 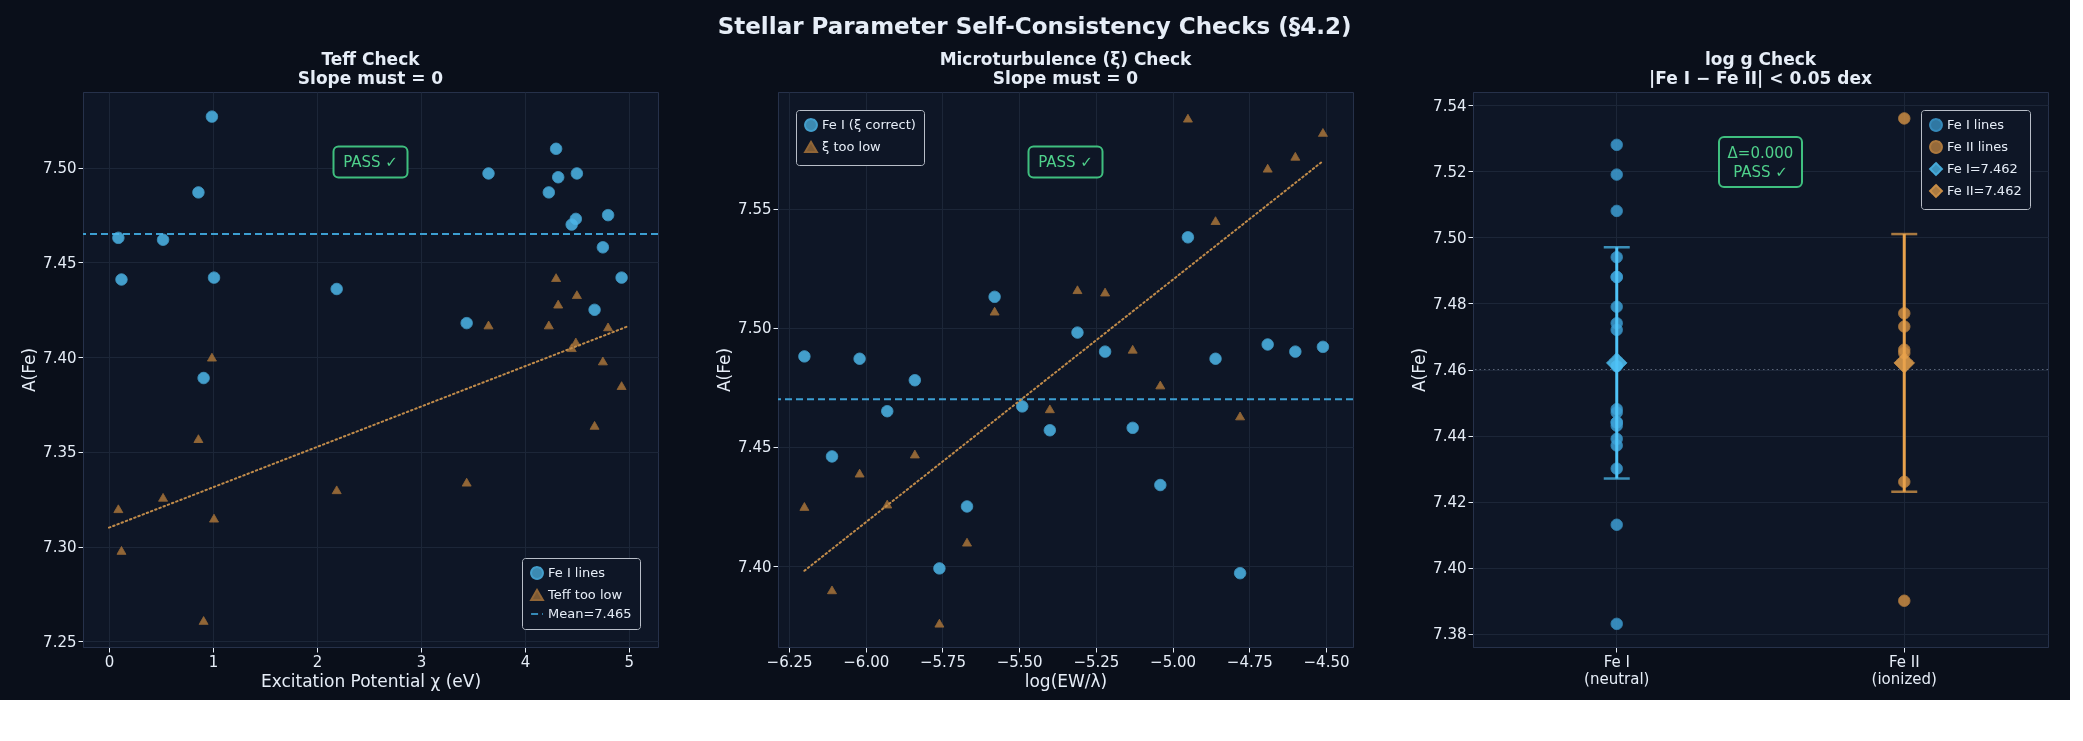 What do you see at coordinates (213, 661) in the screenshot?
I see `x-tick-label: 1` at bounding box center [213, 661].